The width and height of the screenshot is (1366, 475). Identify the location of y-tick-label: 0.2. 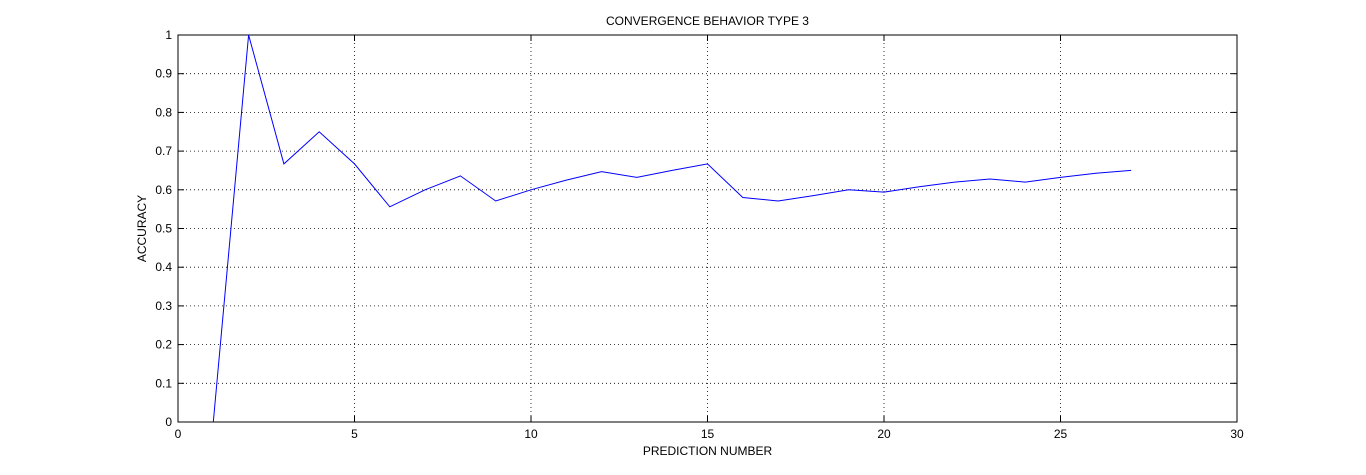
(163, 345).